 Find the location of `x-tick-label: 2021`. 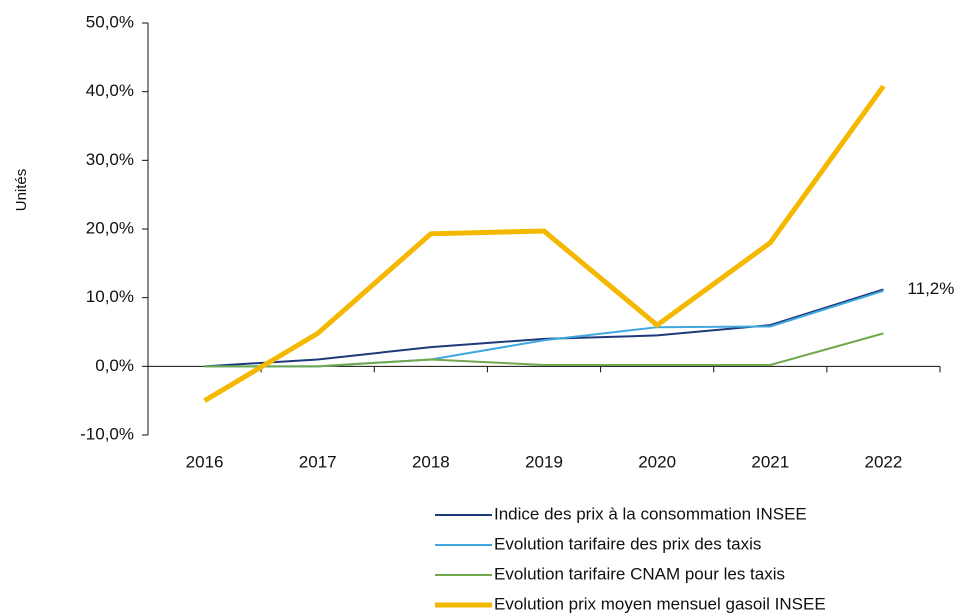

x-tick-label: 2021 is located at coordinates (770, 461).